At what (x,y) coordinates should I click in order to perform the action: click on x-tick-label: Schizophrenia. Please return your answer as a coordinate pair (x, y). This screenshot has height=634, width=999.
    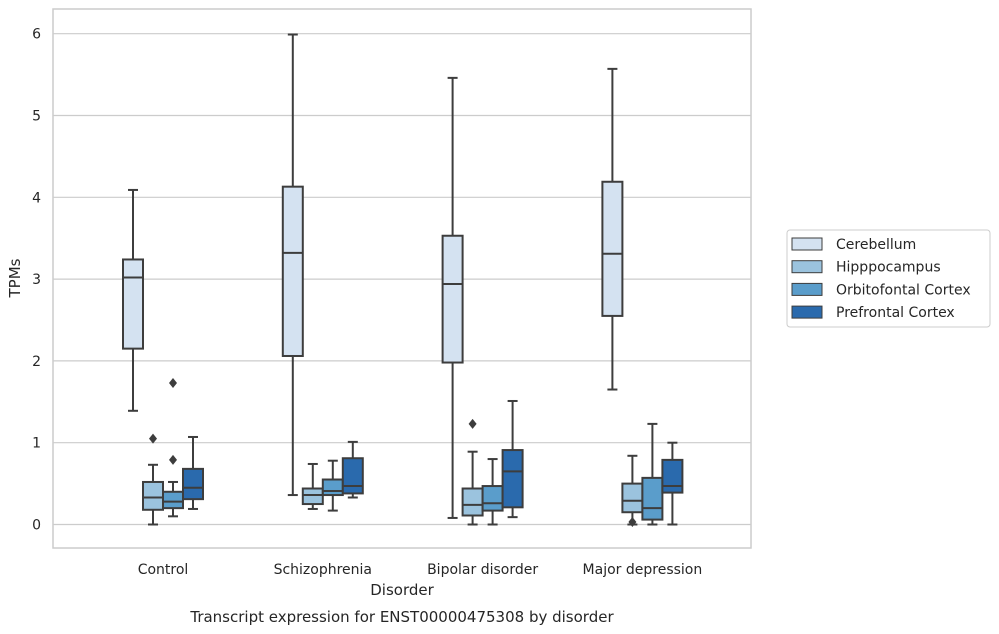
    Looking at the image, I should click on (323, 570).